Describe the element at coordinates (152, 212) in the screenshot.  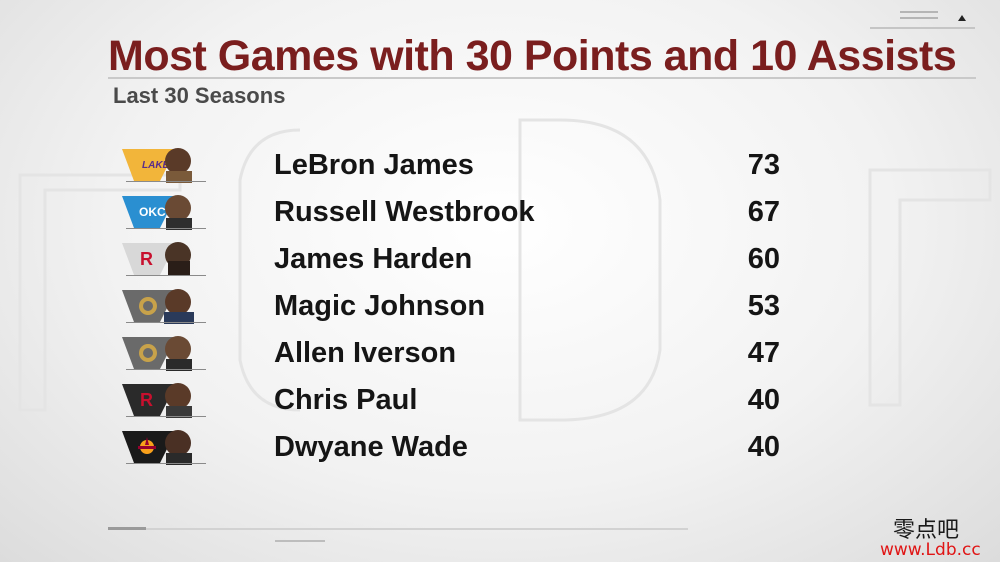
I see `svg-text: OKC` at that location.